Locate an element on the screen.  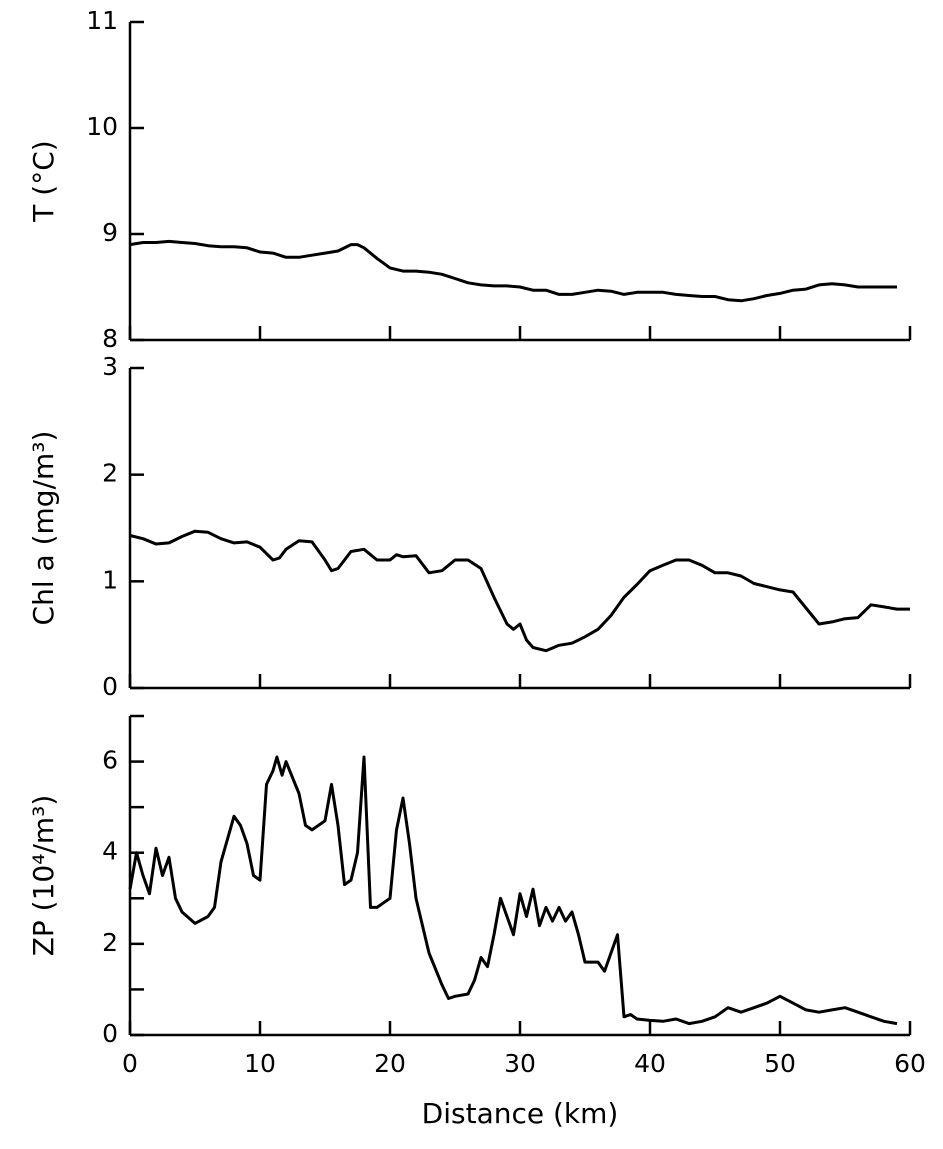
y-tick-label: 1 is located at coordinates (110, 579).